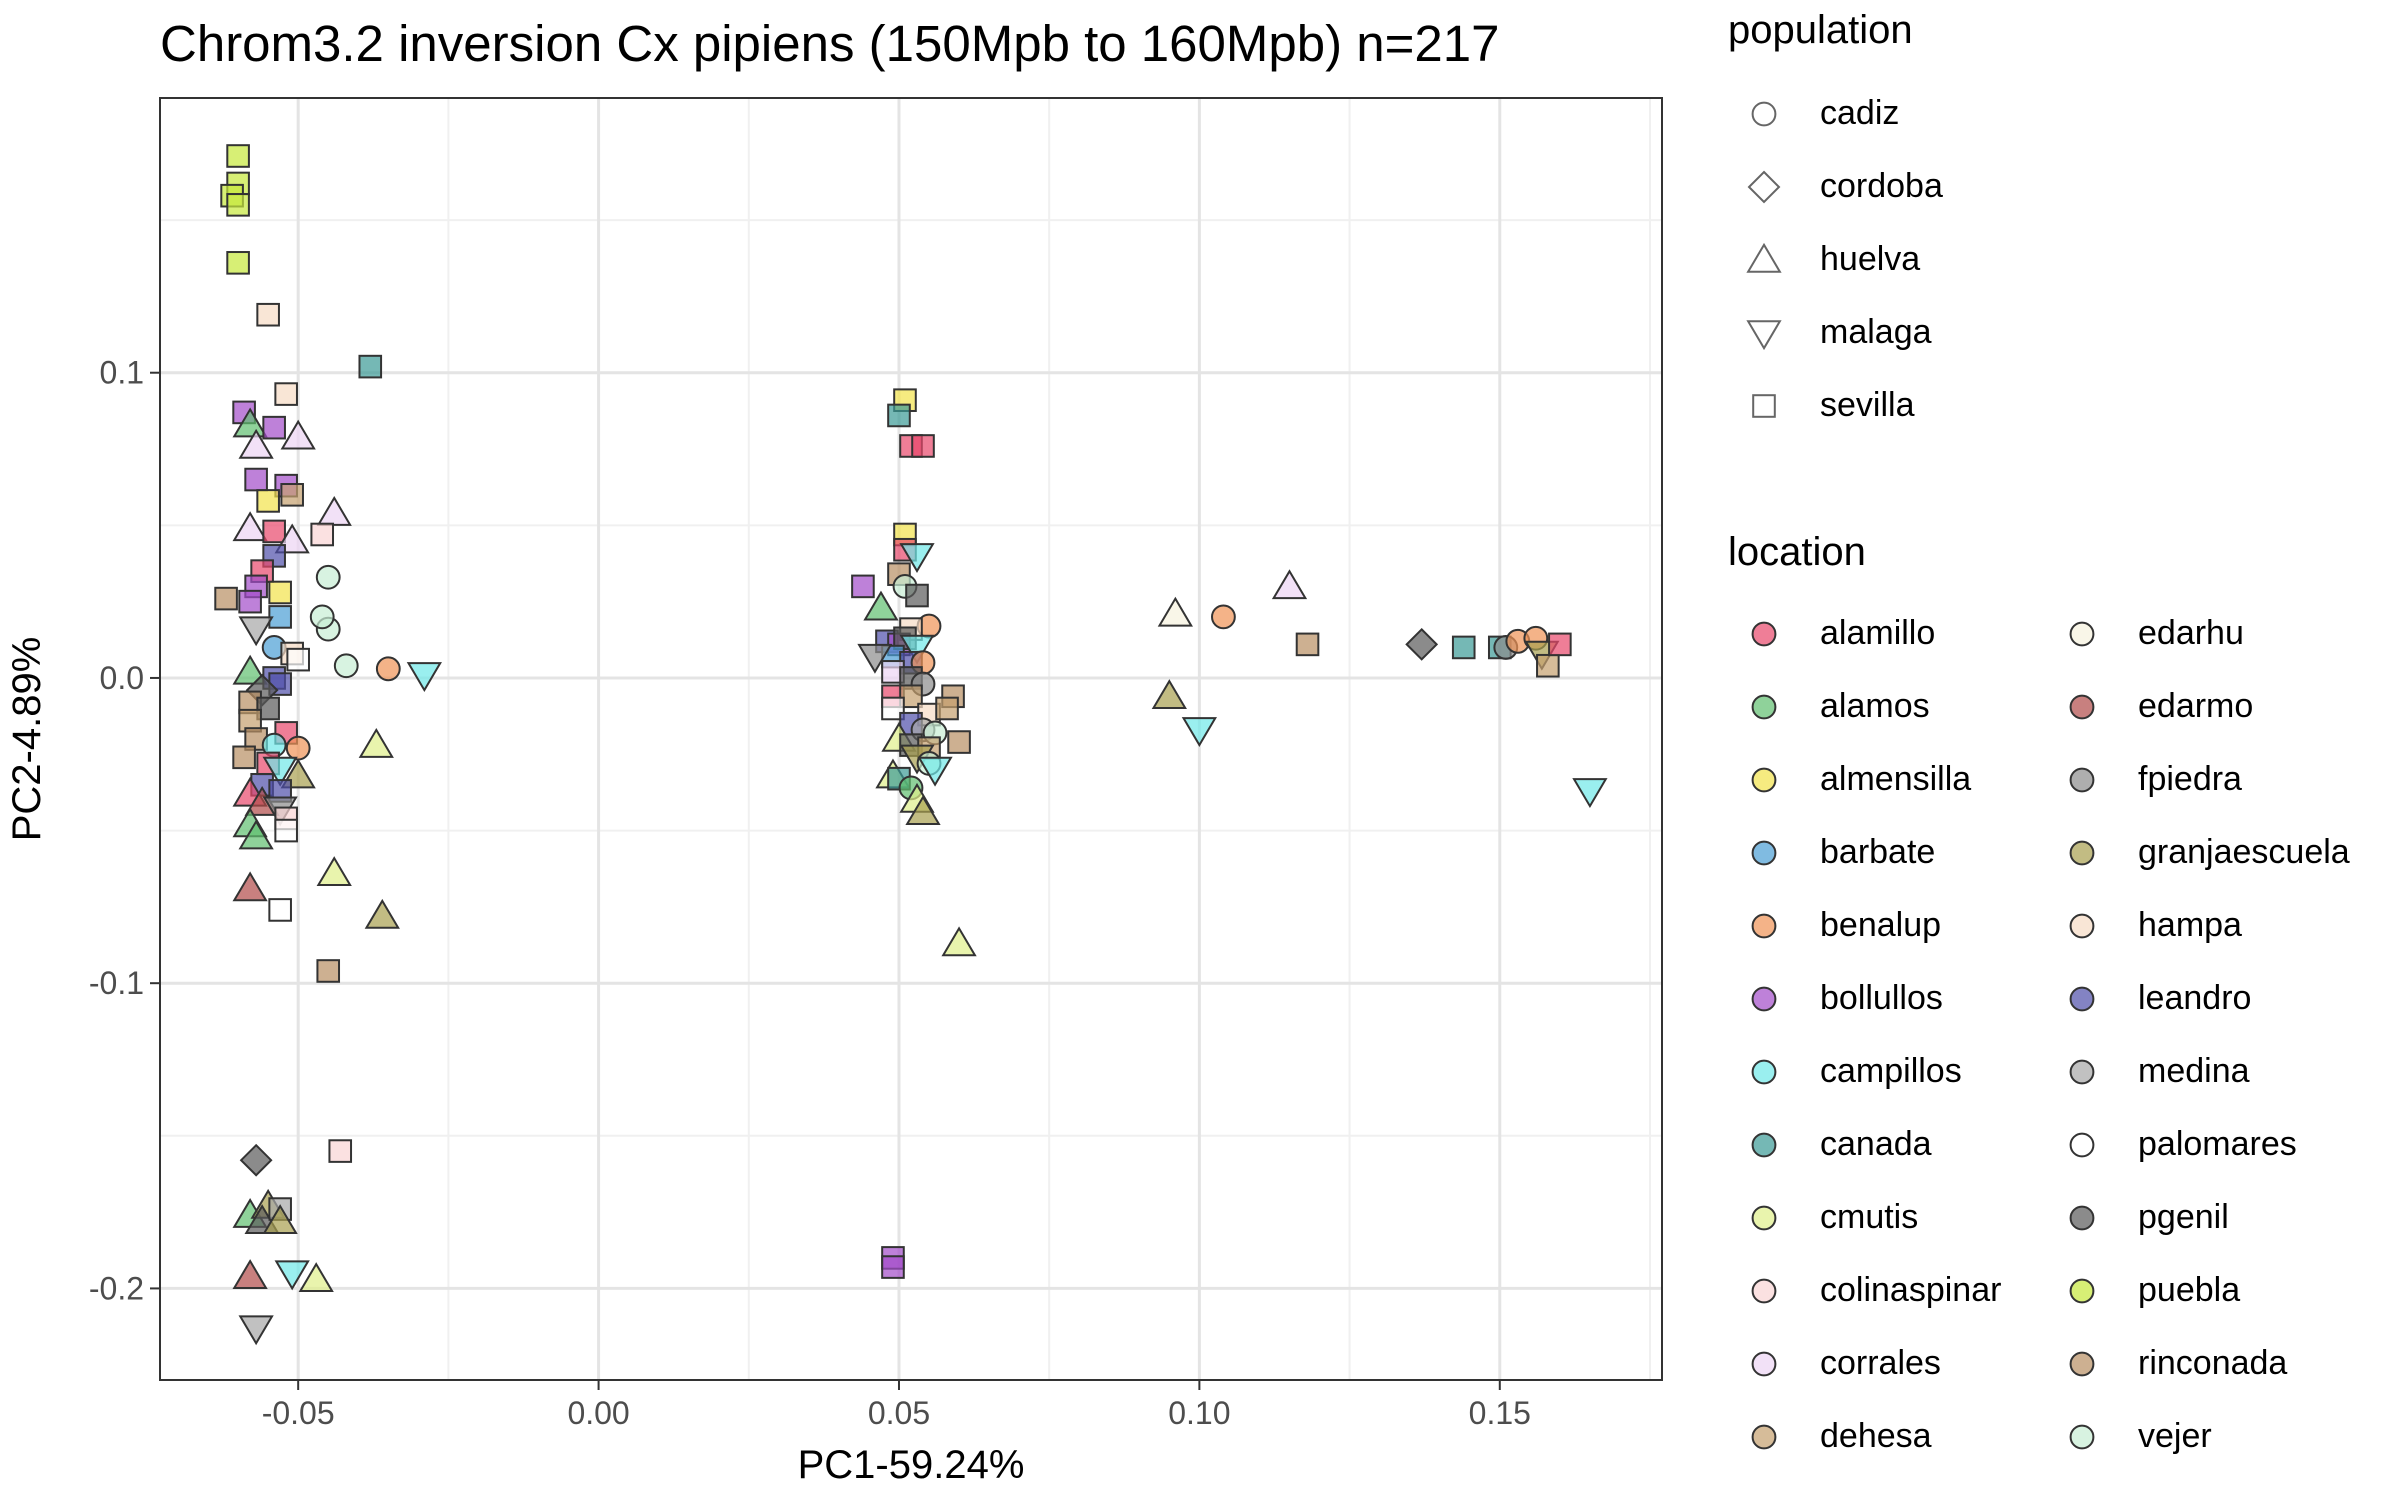 The width and height of the screenshot is (2400, 1500). What do you see at coordinates (2175, 1436) in the screenshot?
I see `legend-label: vejer` at bounding box center [2175, 1436].